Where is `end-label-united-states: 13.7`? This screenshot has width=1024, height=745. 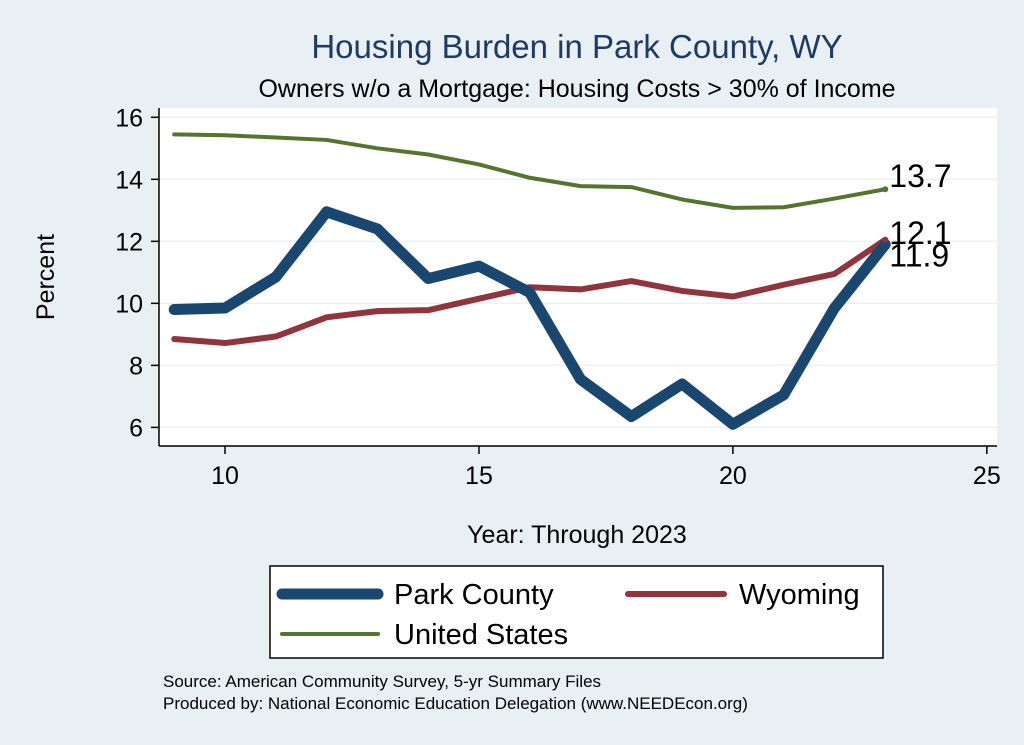 end-label-united-states: 13.7 is located at coordinates (920, 176).